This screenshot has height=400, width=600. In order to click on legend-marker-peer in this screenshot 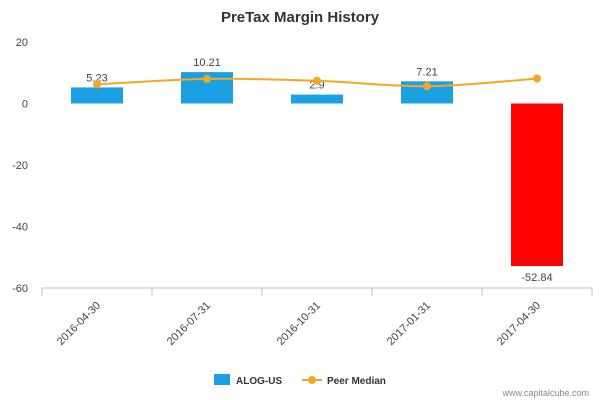, I will do `click(312, 380)`.